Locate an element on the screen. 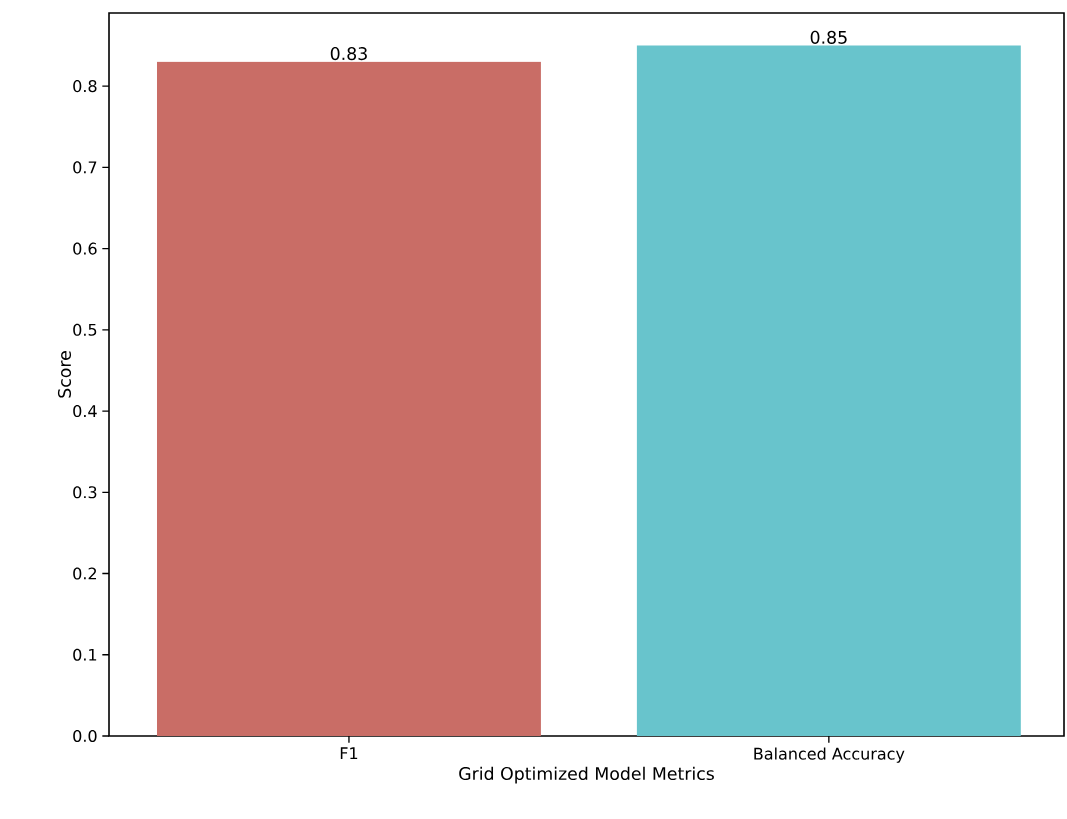  y-tick-label: 0.3 is located at coordinates (85, 492).